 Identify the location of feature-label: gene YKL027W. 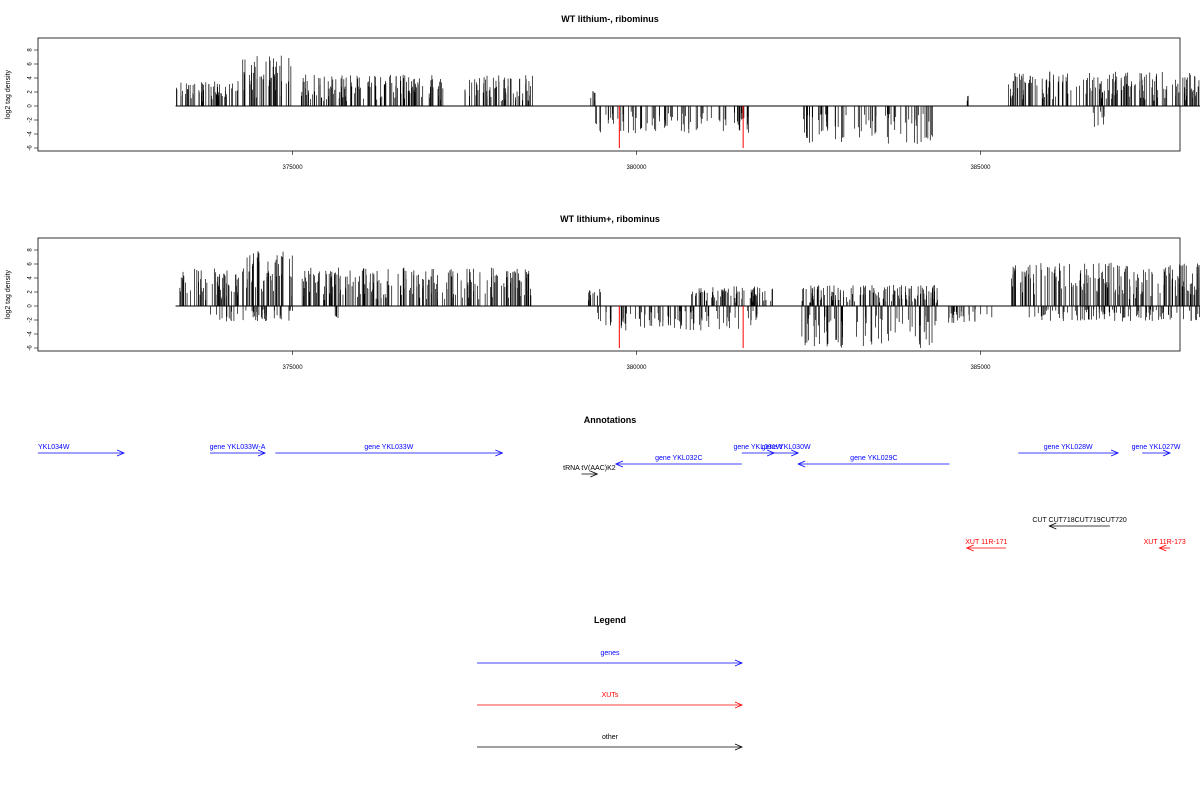
(1156, 447).